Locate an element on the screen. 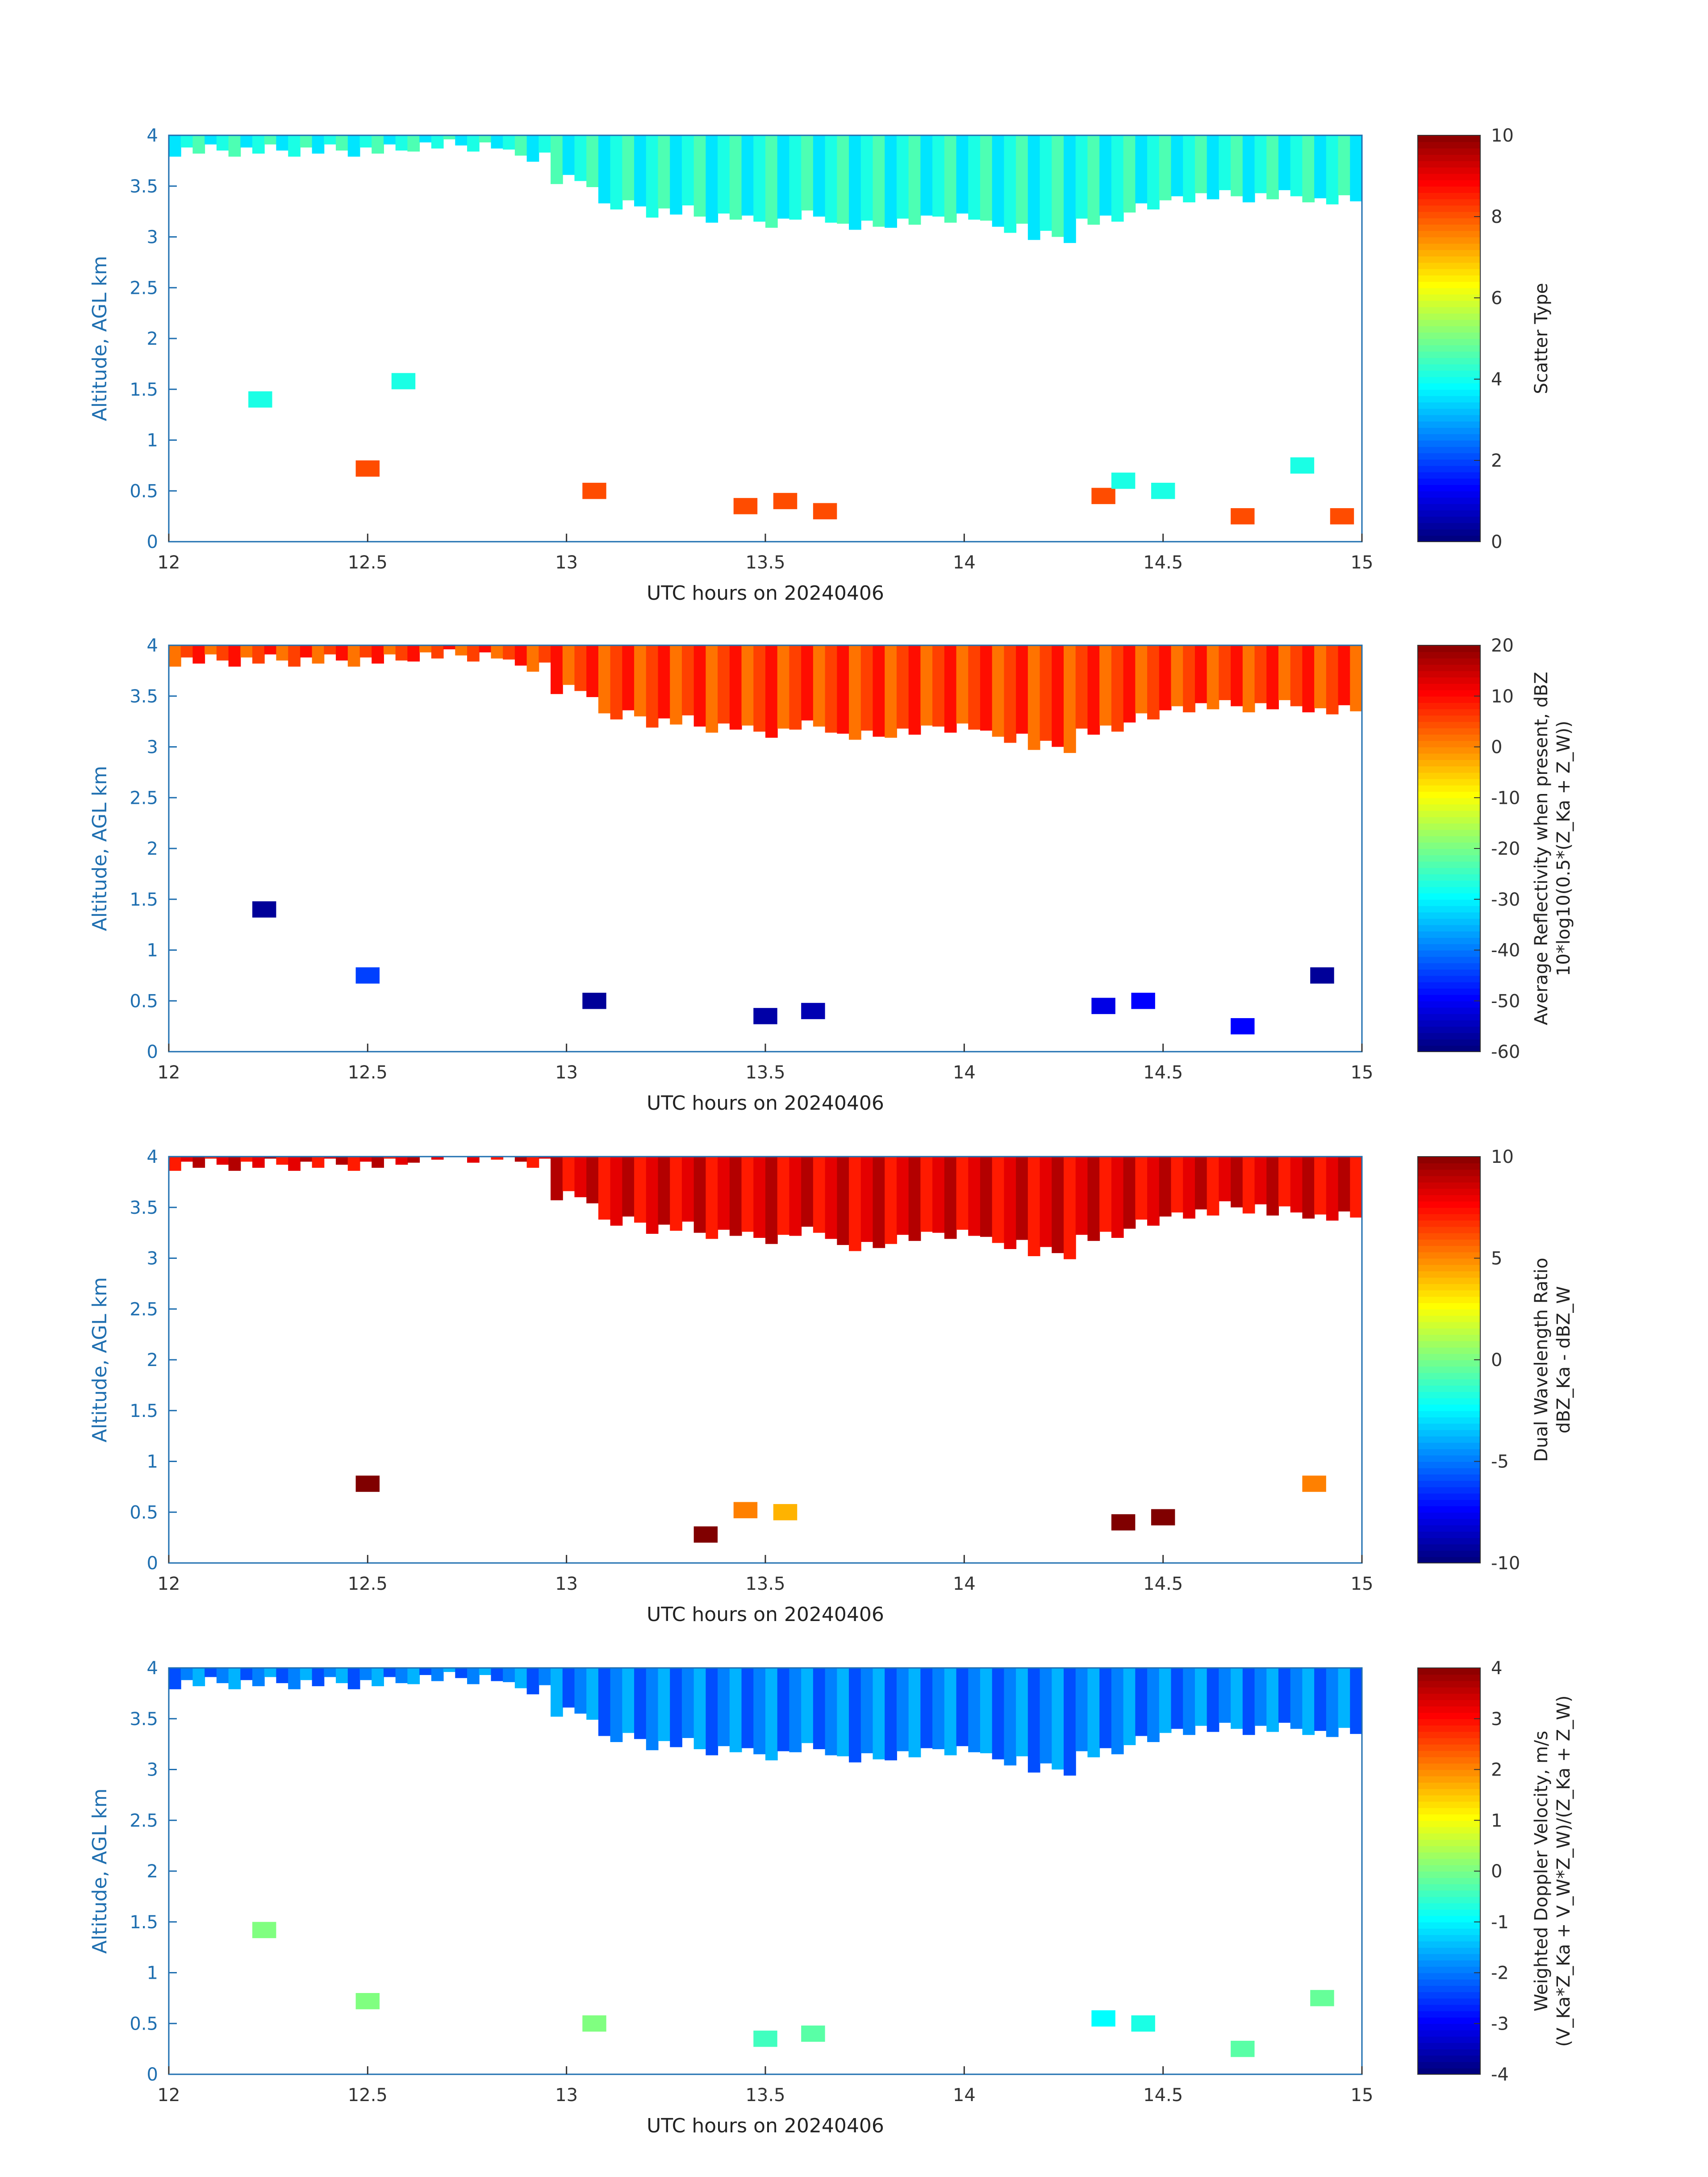  colorbar-tick-label: -5 is located at coordinates (1500, 1462).